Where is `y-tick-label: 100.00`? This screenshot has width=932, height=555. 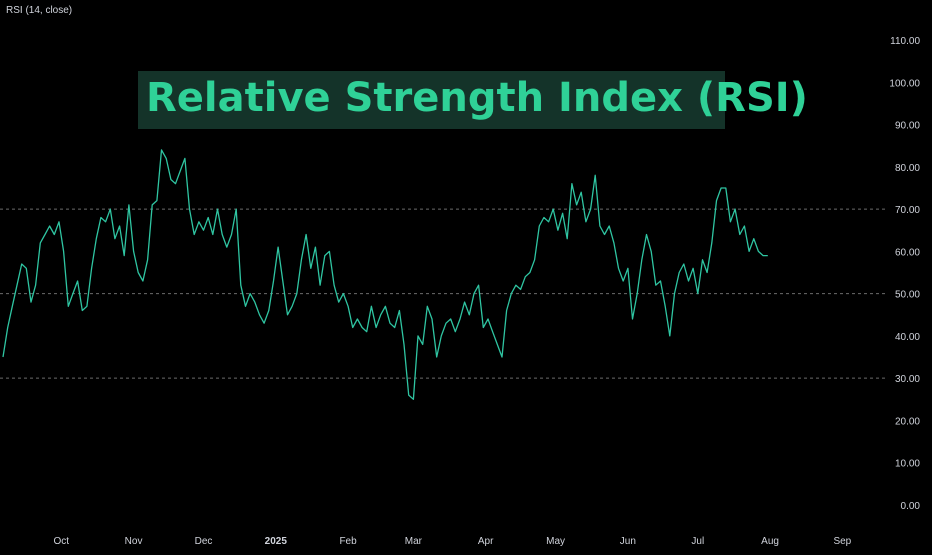 y-tick-label: 100.00 is located at coordinates (904, 83).